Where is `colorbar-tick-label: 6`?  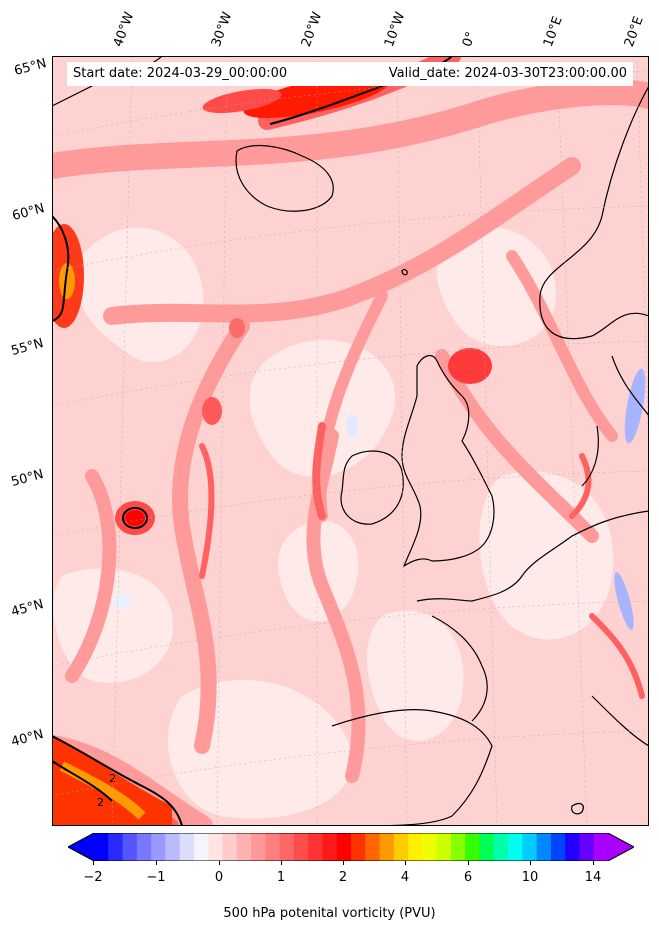
colorbar-tick-label: 6 is located at coordinates (468, 877).